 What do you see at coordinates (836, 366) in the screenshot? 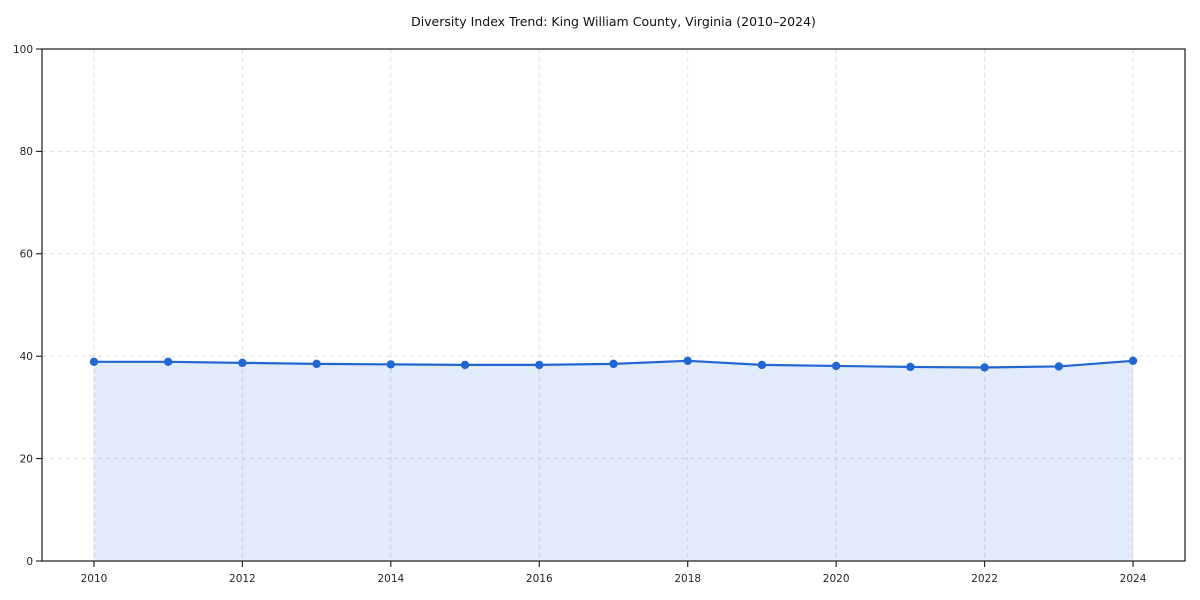
I see `data-point-2020` at bounding box center [836, 366].